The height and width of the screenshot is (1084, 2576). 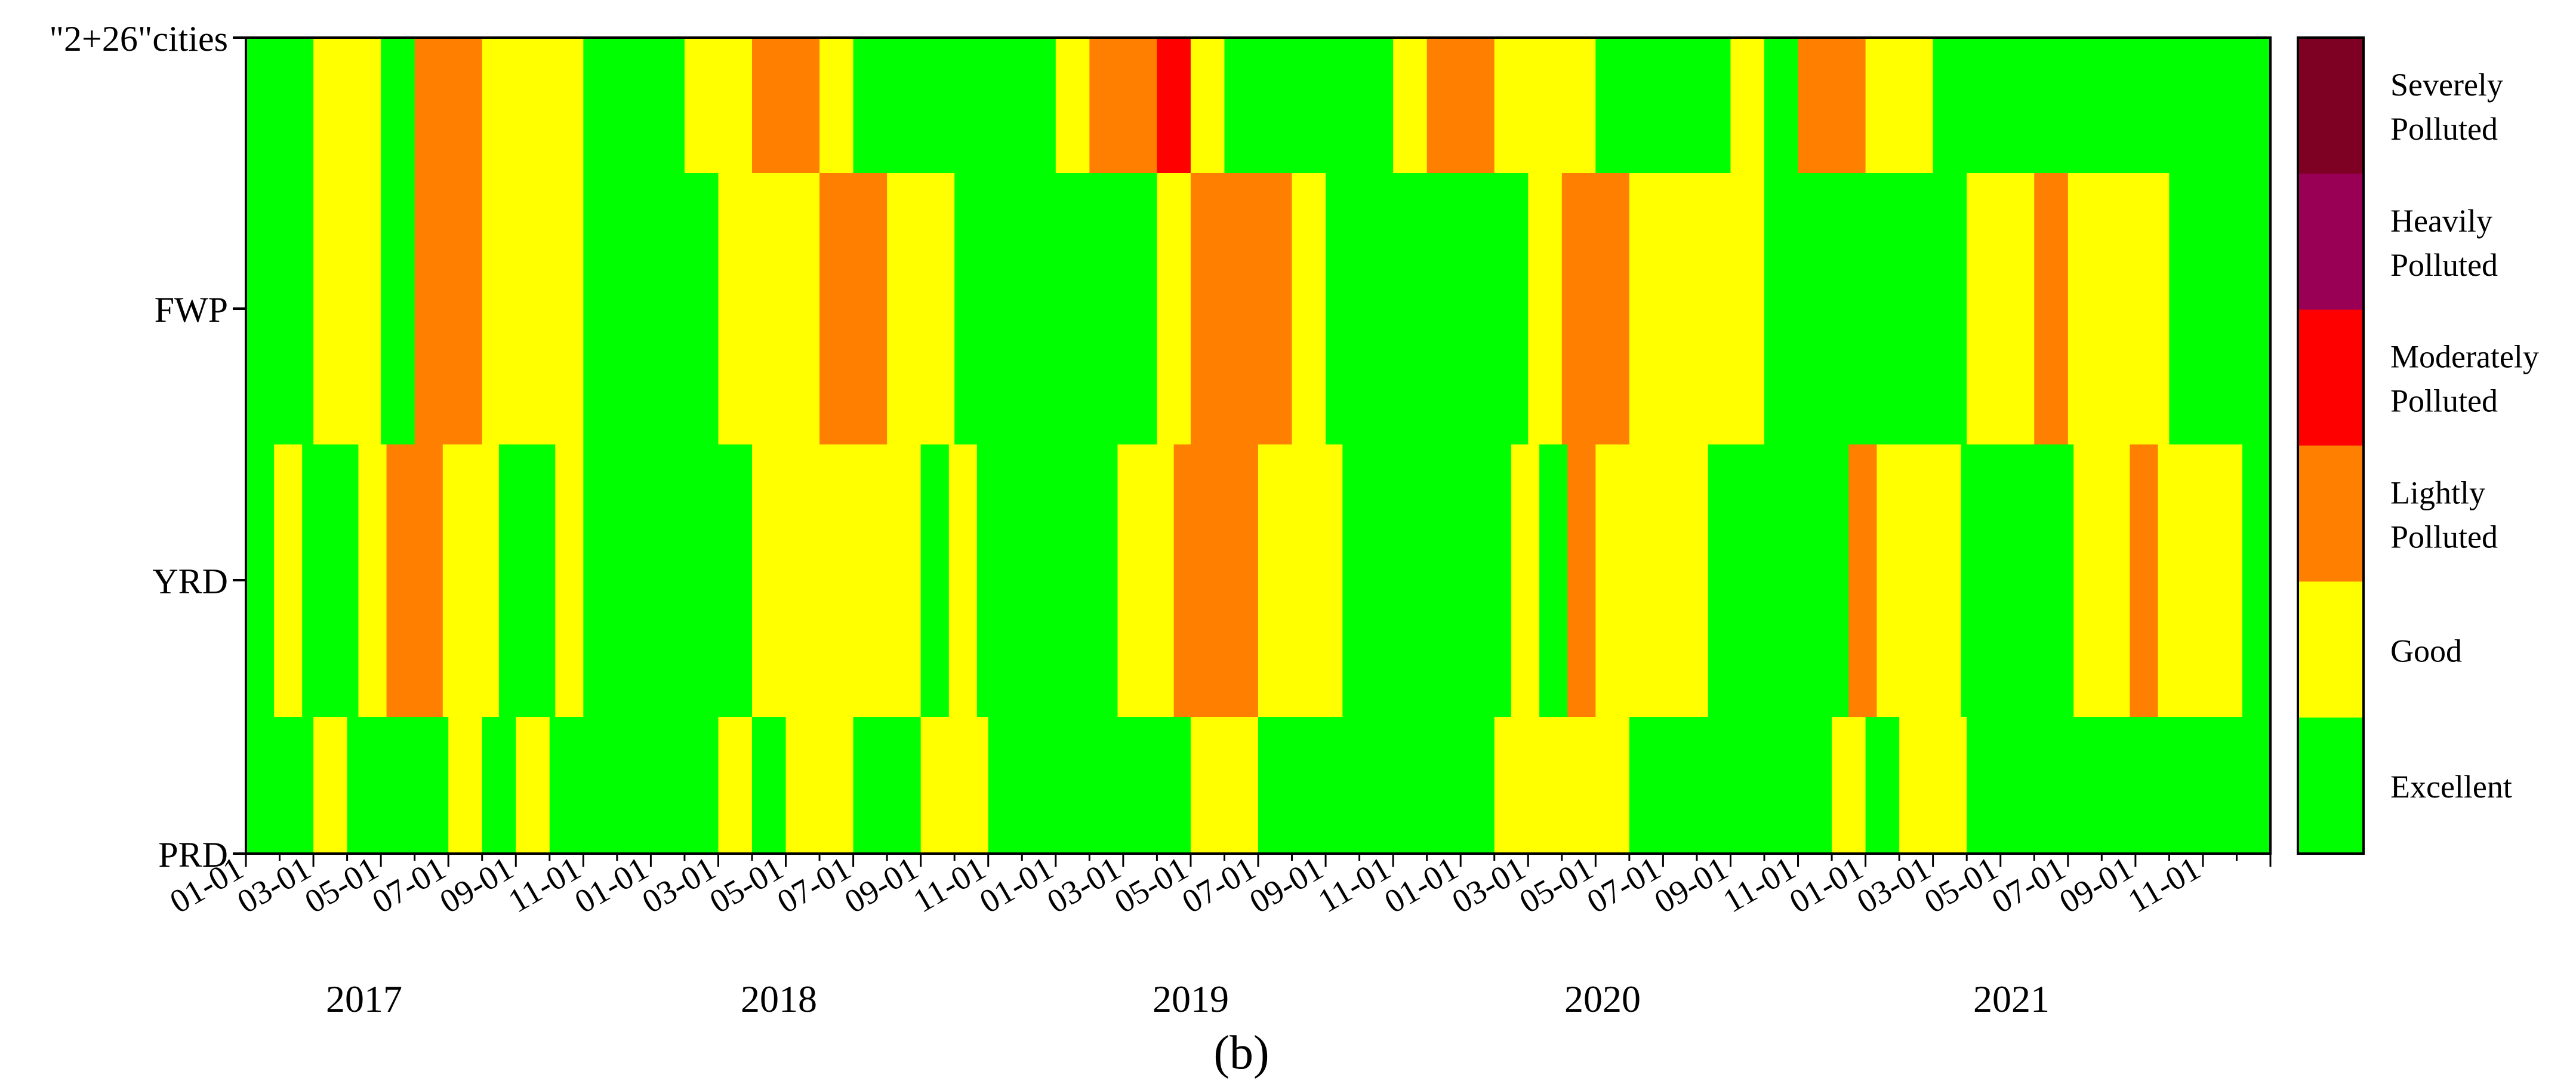 What do you see at coordinates (2444, 243) in the screenshot?
I see `legend-label: Heavily Polluted` at bounding box center [2444, 243].